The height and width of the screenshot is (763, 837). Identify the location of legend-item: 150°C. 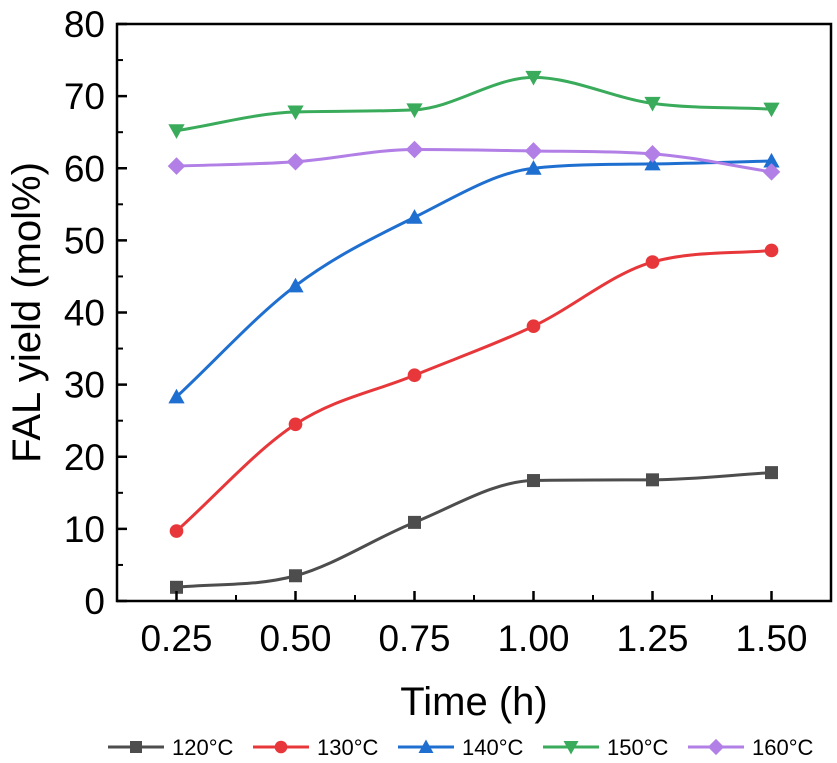
(606, 747).